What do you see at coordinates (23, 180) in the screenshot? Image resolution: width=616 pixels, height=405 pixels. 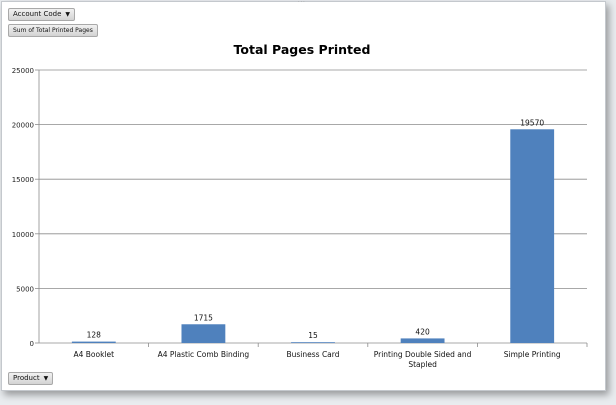 I see `y-tick-label: 15000` at bounding box center [23, 180].